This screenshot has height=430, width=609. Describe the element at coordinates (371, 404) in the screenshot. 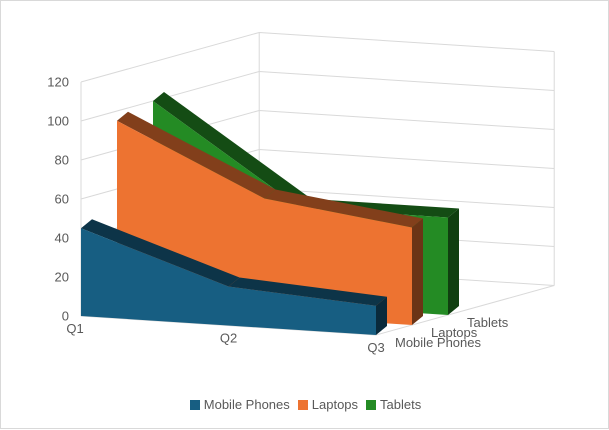

I see `legend-swatch-tablets` at that location.